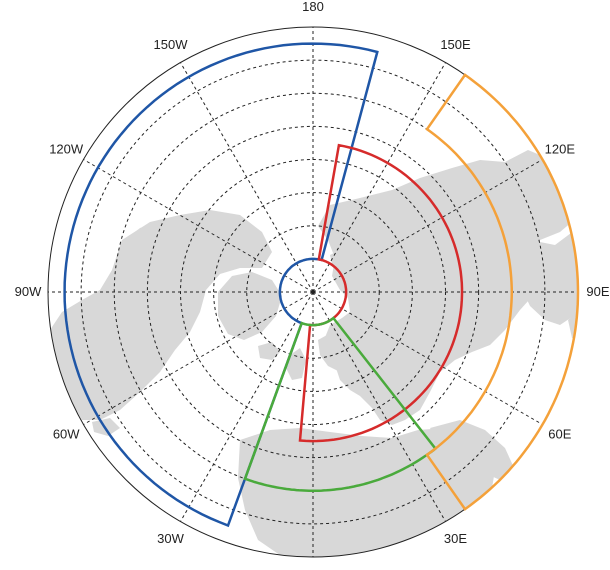 The height and width of the screenshot is (570, 610). Describe the element at coordinates (269, 351) in the screenshot. I see `land-iceland` at that location.